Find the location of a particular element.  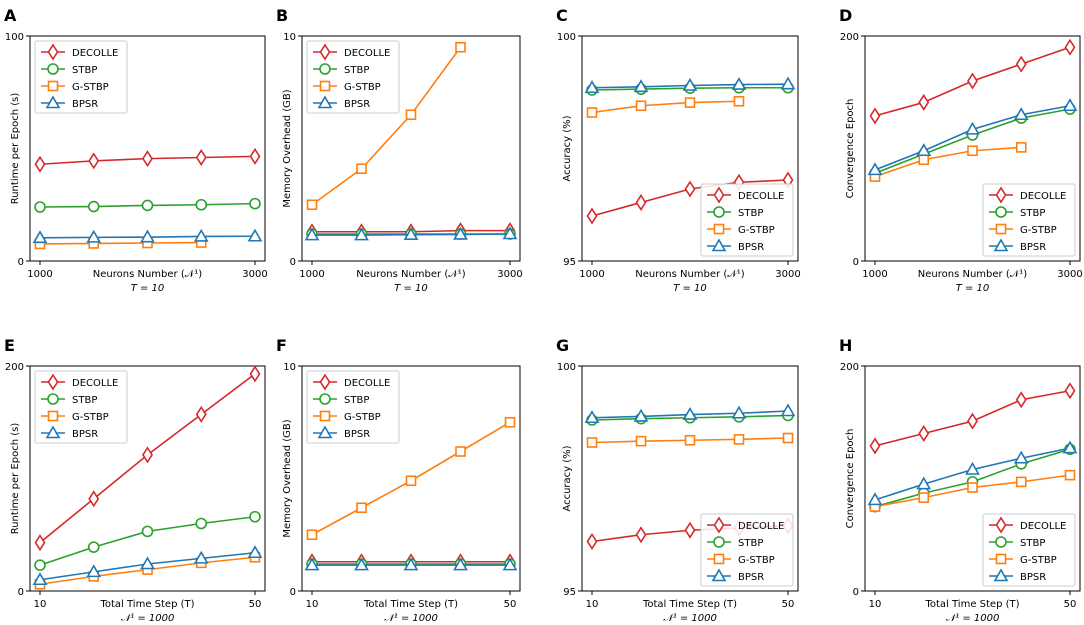

legend: DECOLLE STBP G-STBP BPSR is located at coordinates (353, 77).